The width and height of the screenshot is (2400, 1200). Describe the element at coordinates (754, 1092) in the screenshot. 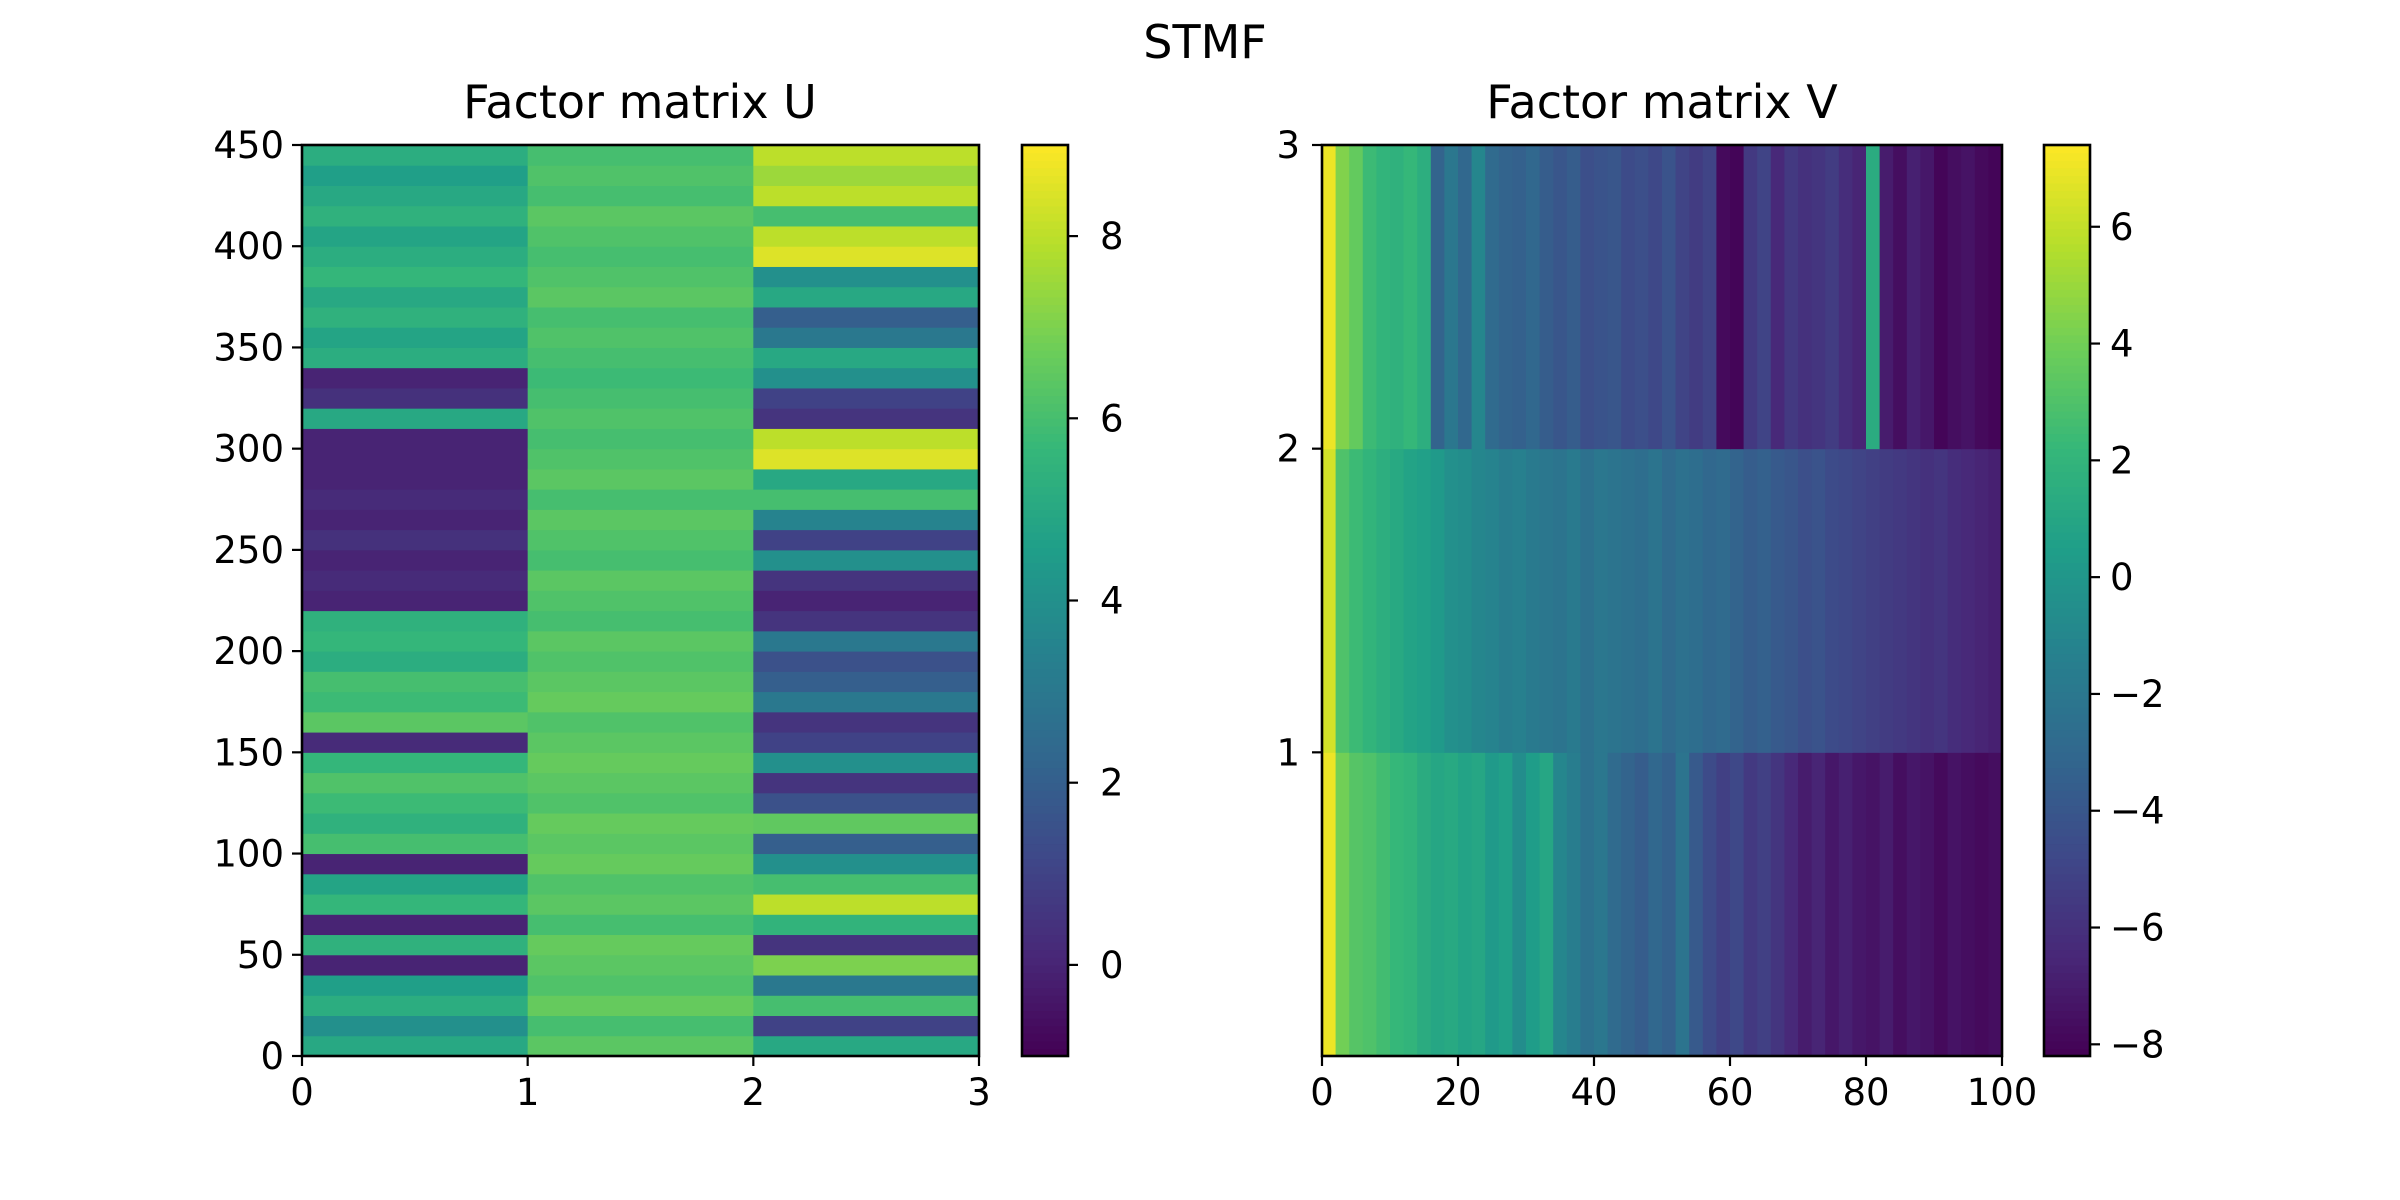

I see `x-tick-label: 2` at that location.